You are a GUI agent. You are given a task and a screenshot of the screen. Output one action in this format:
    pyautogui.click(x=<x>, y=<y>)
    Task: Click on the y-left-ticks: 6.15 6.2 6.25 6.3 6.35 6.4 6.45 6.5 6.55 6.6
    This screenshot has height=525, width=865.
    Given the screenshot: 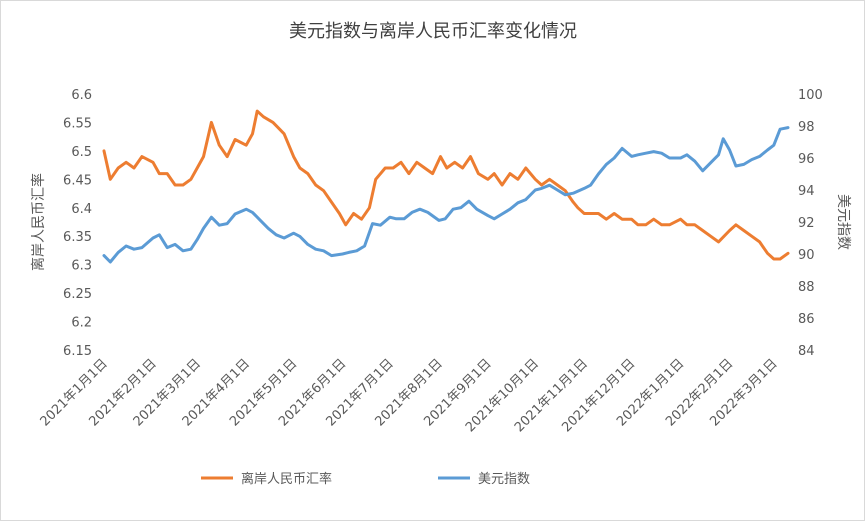 What is the action you would take?
    pyautogui.click(x=77, y=223)
    